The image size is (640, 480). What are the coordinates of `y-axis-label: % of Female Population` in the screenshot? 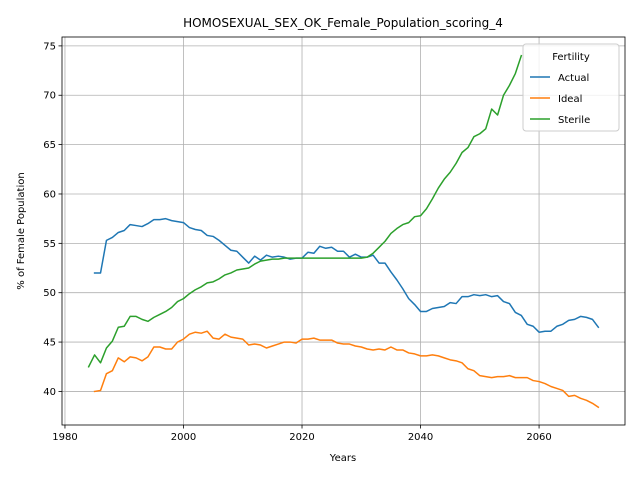 It's located at (21, 230).